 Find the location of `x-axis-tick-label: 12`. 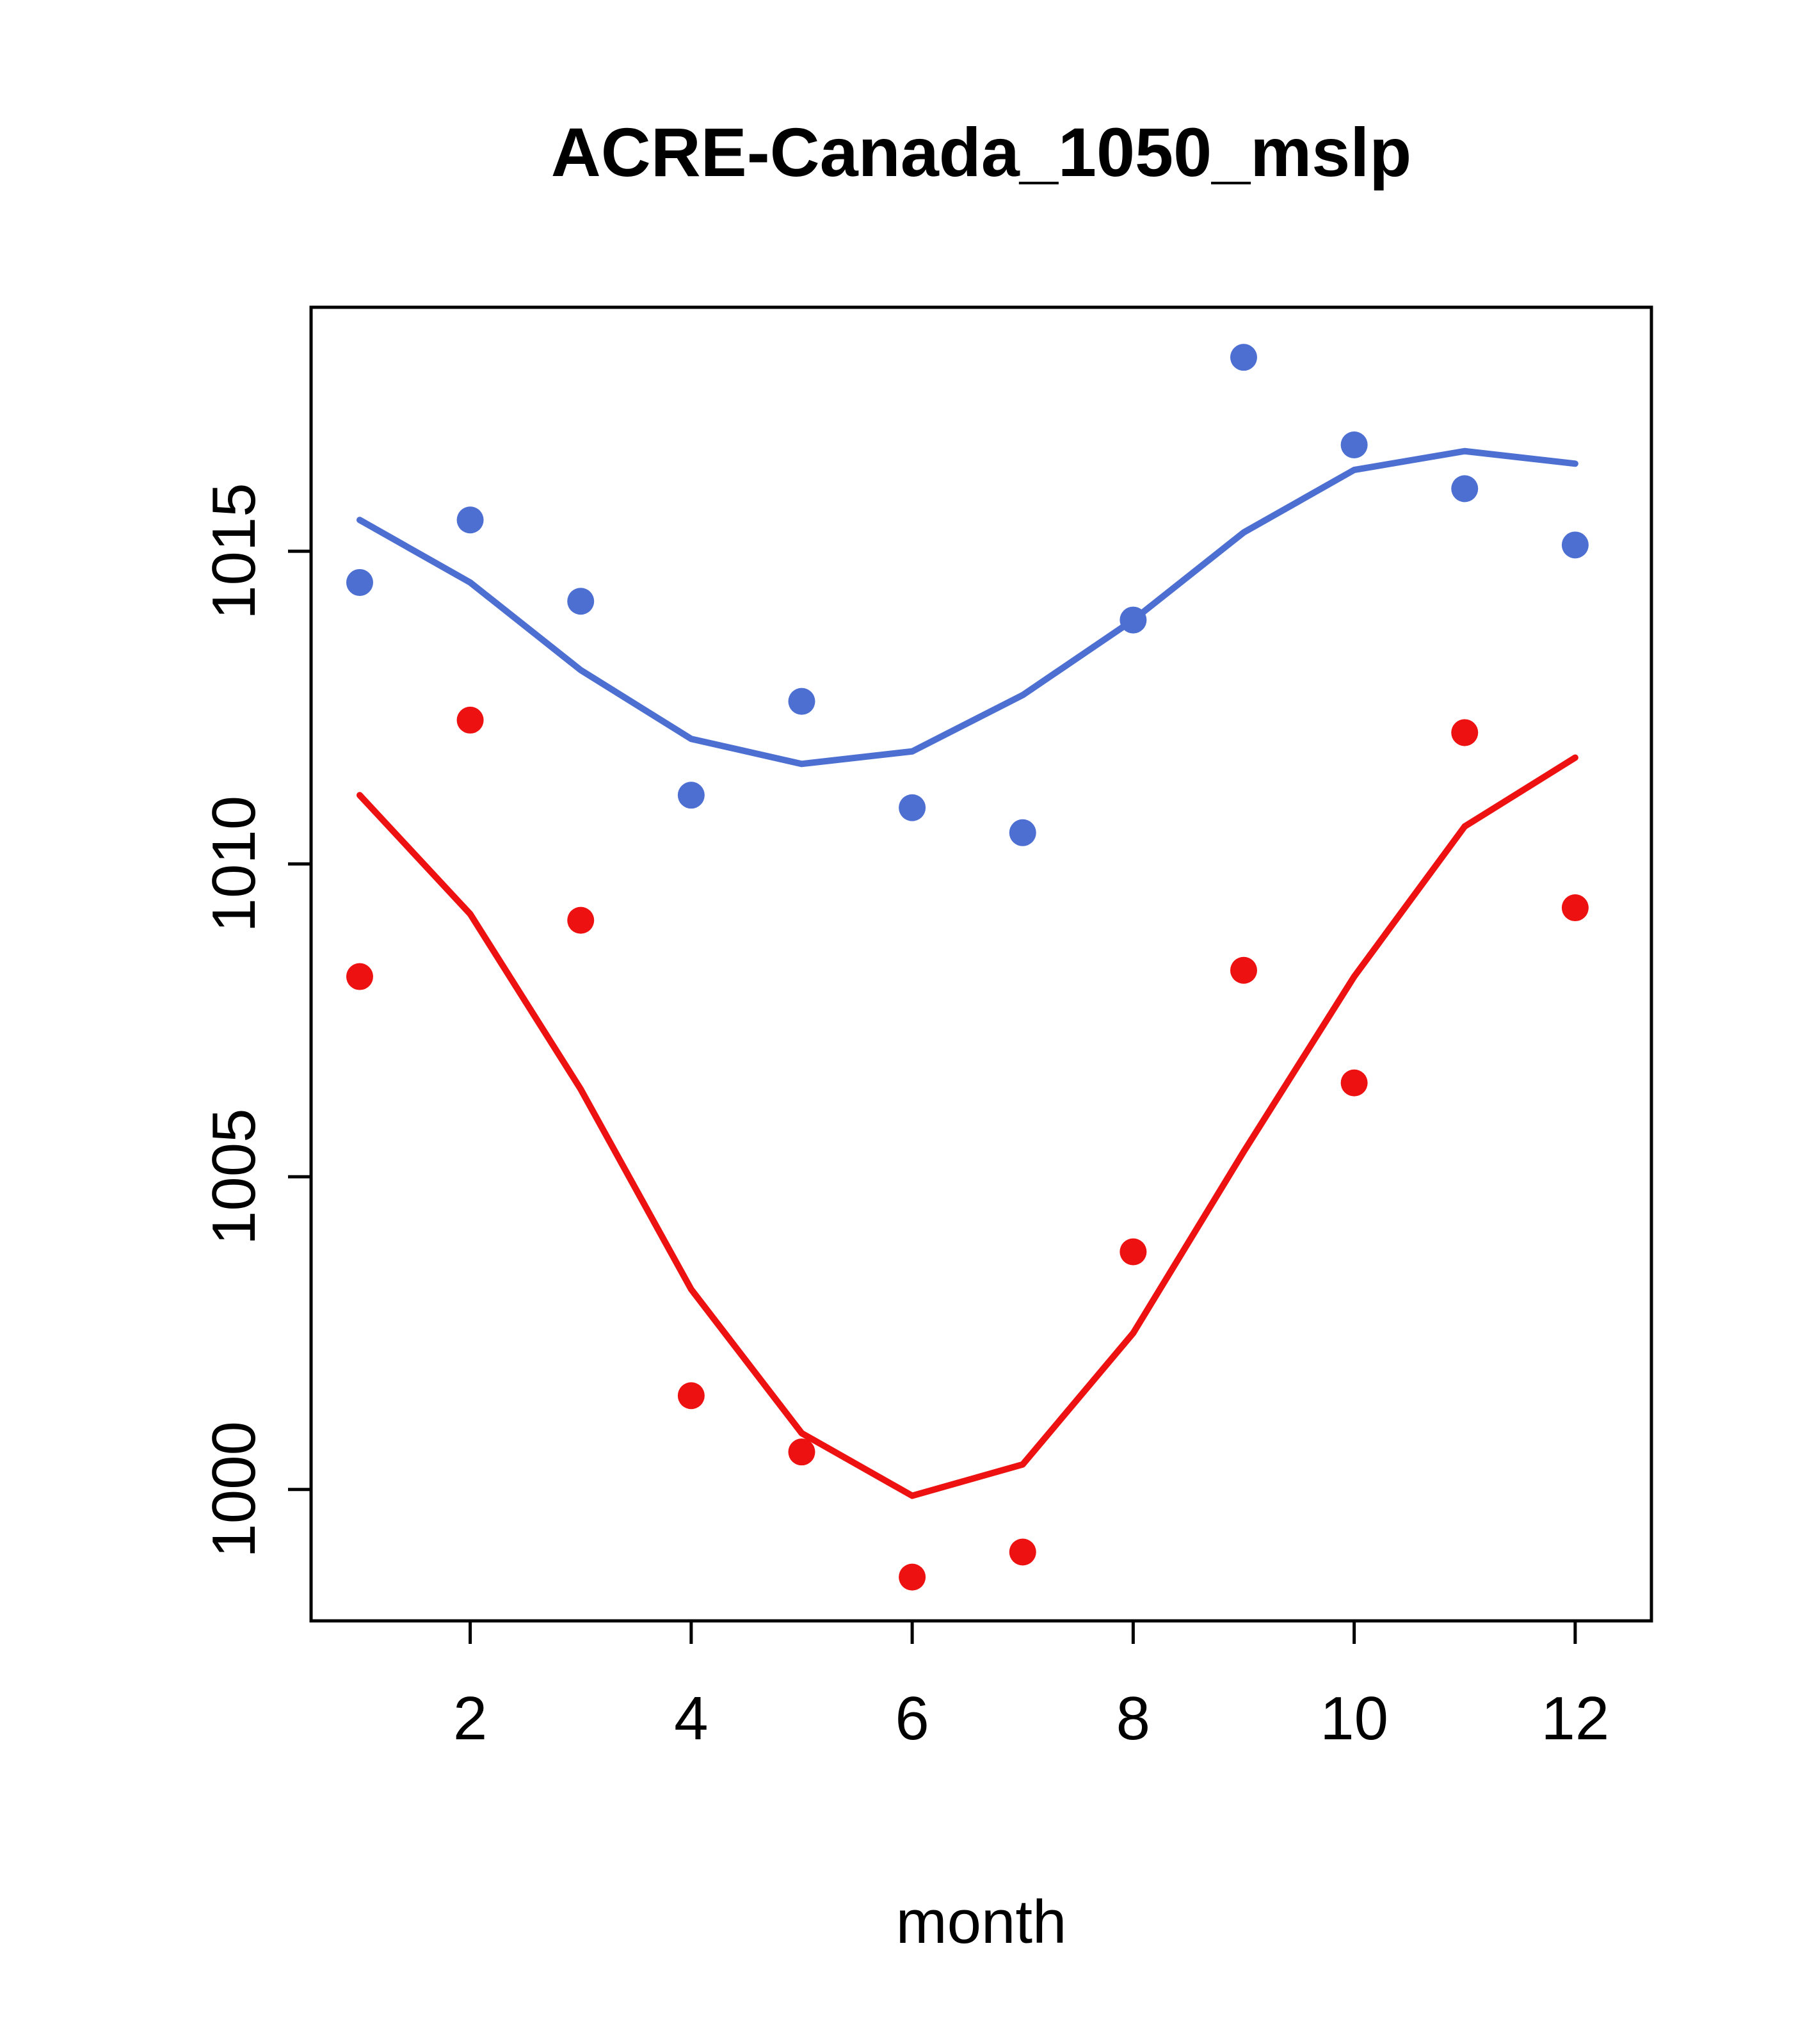

x-axis-tick-label: 12 is located at coordinates (1575, 1718).